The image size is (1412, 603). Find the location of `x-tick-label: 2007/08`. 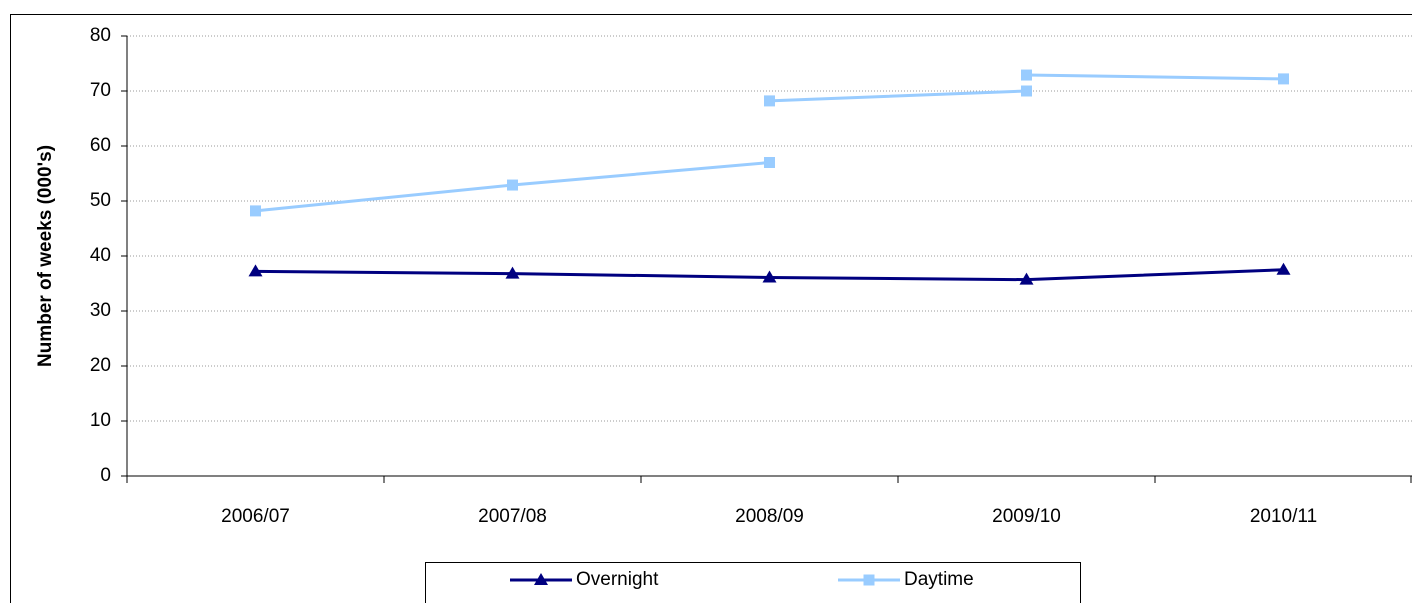

x-tick-label: 2007/08 is located at coordinates (512, 516).